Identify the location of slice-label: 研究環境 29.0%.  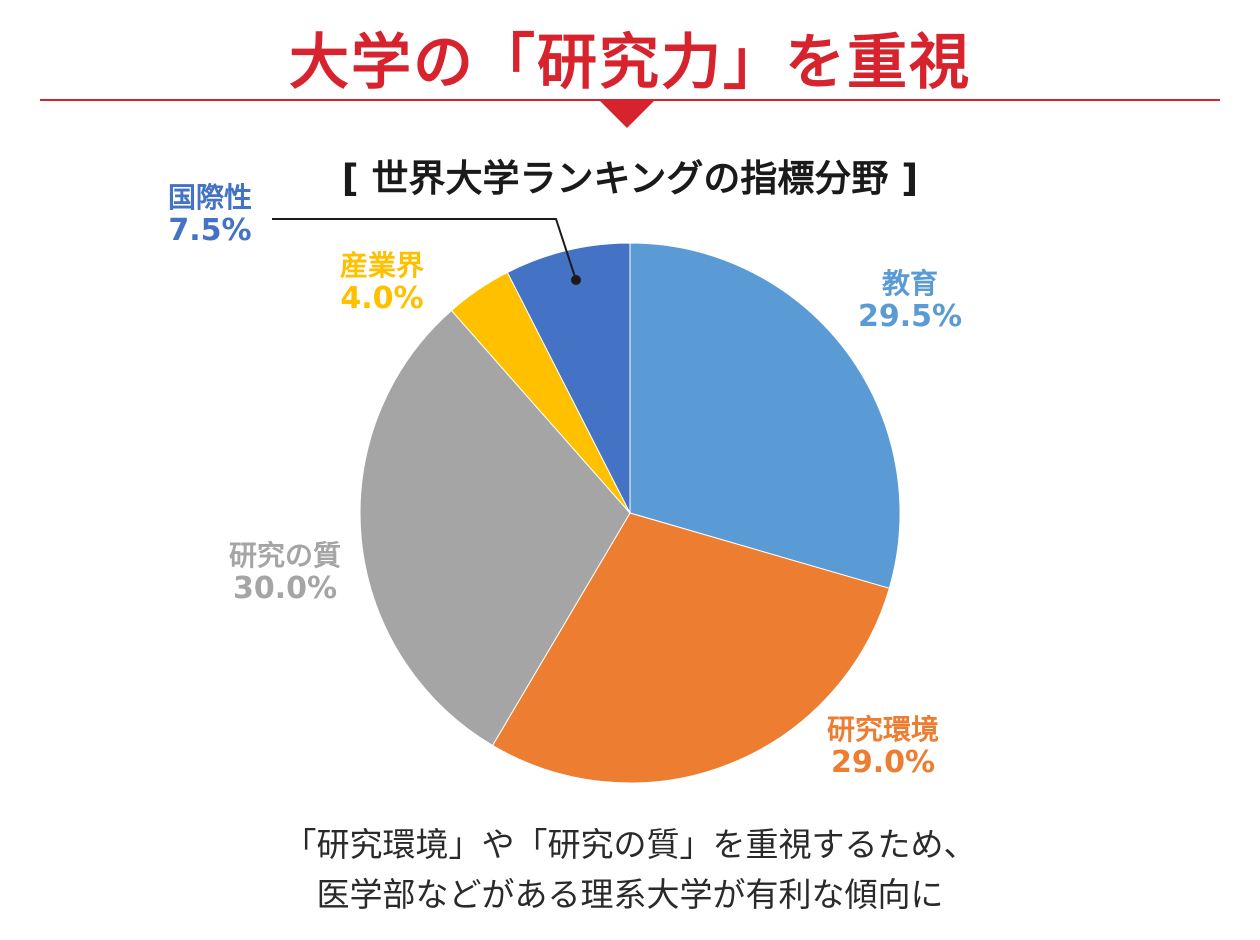
(883, 747).